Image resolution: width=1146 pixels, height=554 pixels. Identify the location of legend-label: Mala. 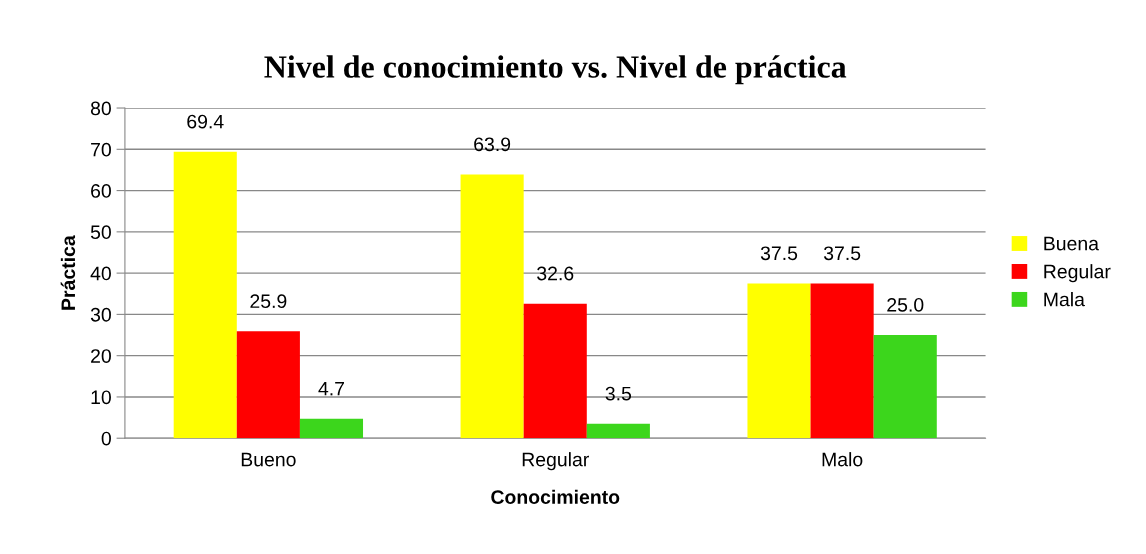
(1064, 299).